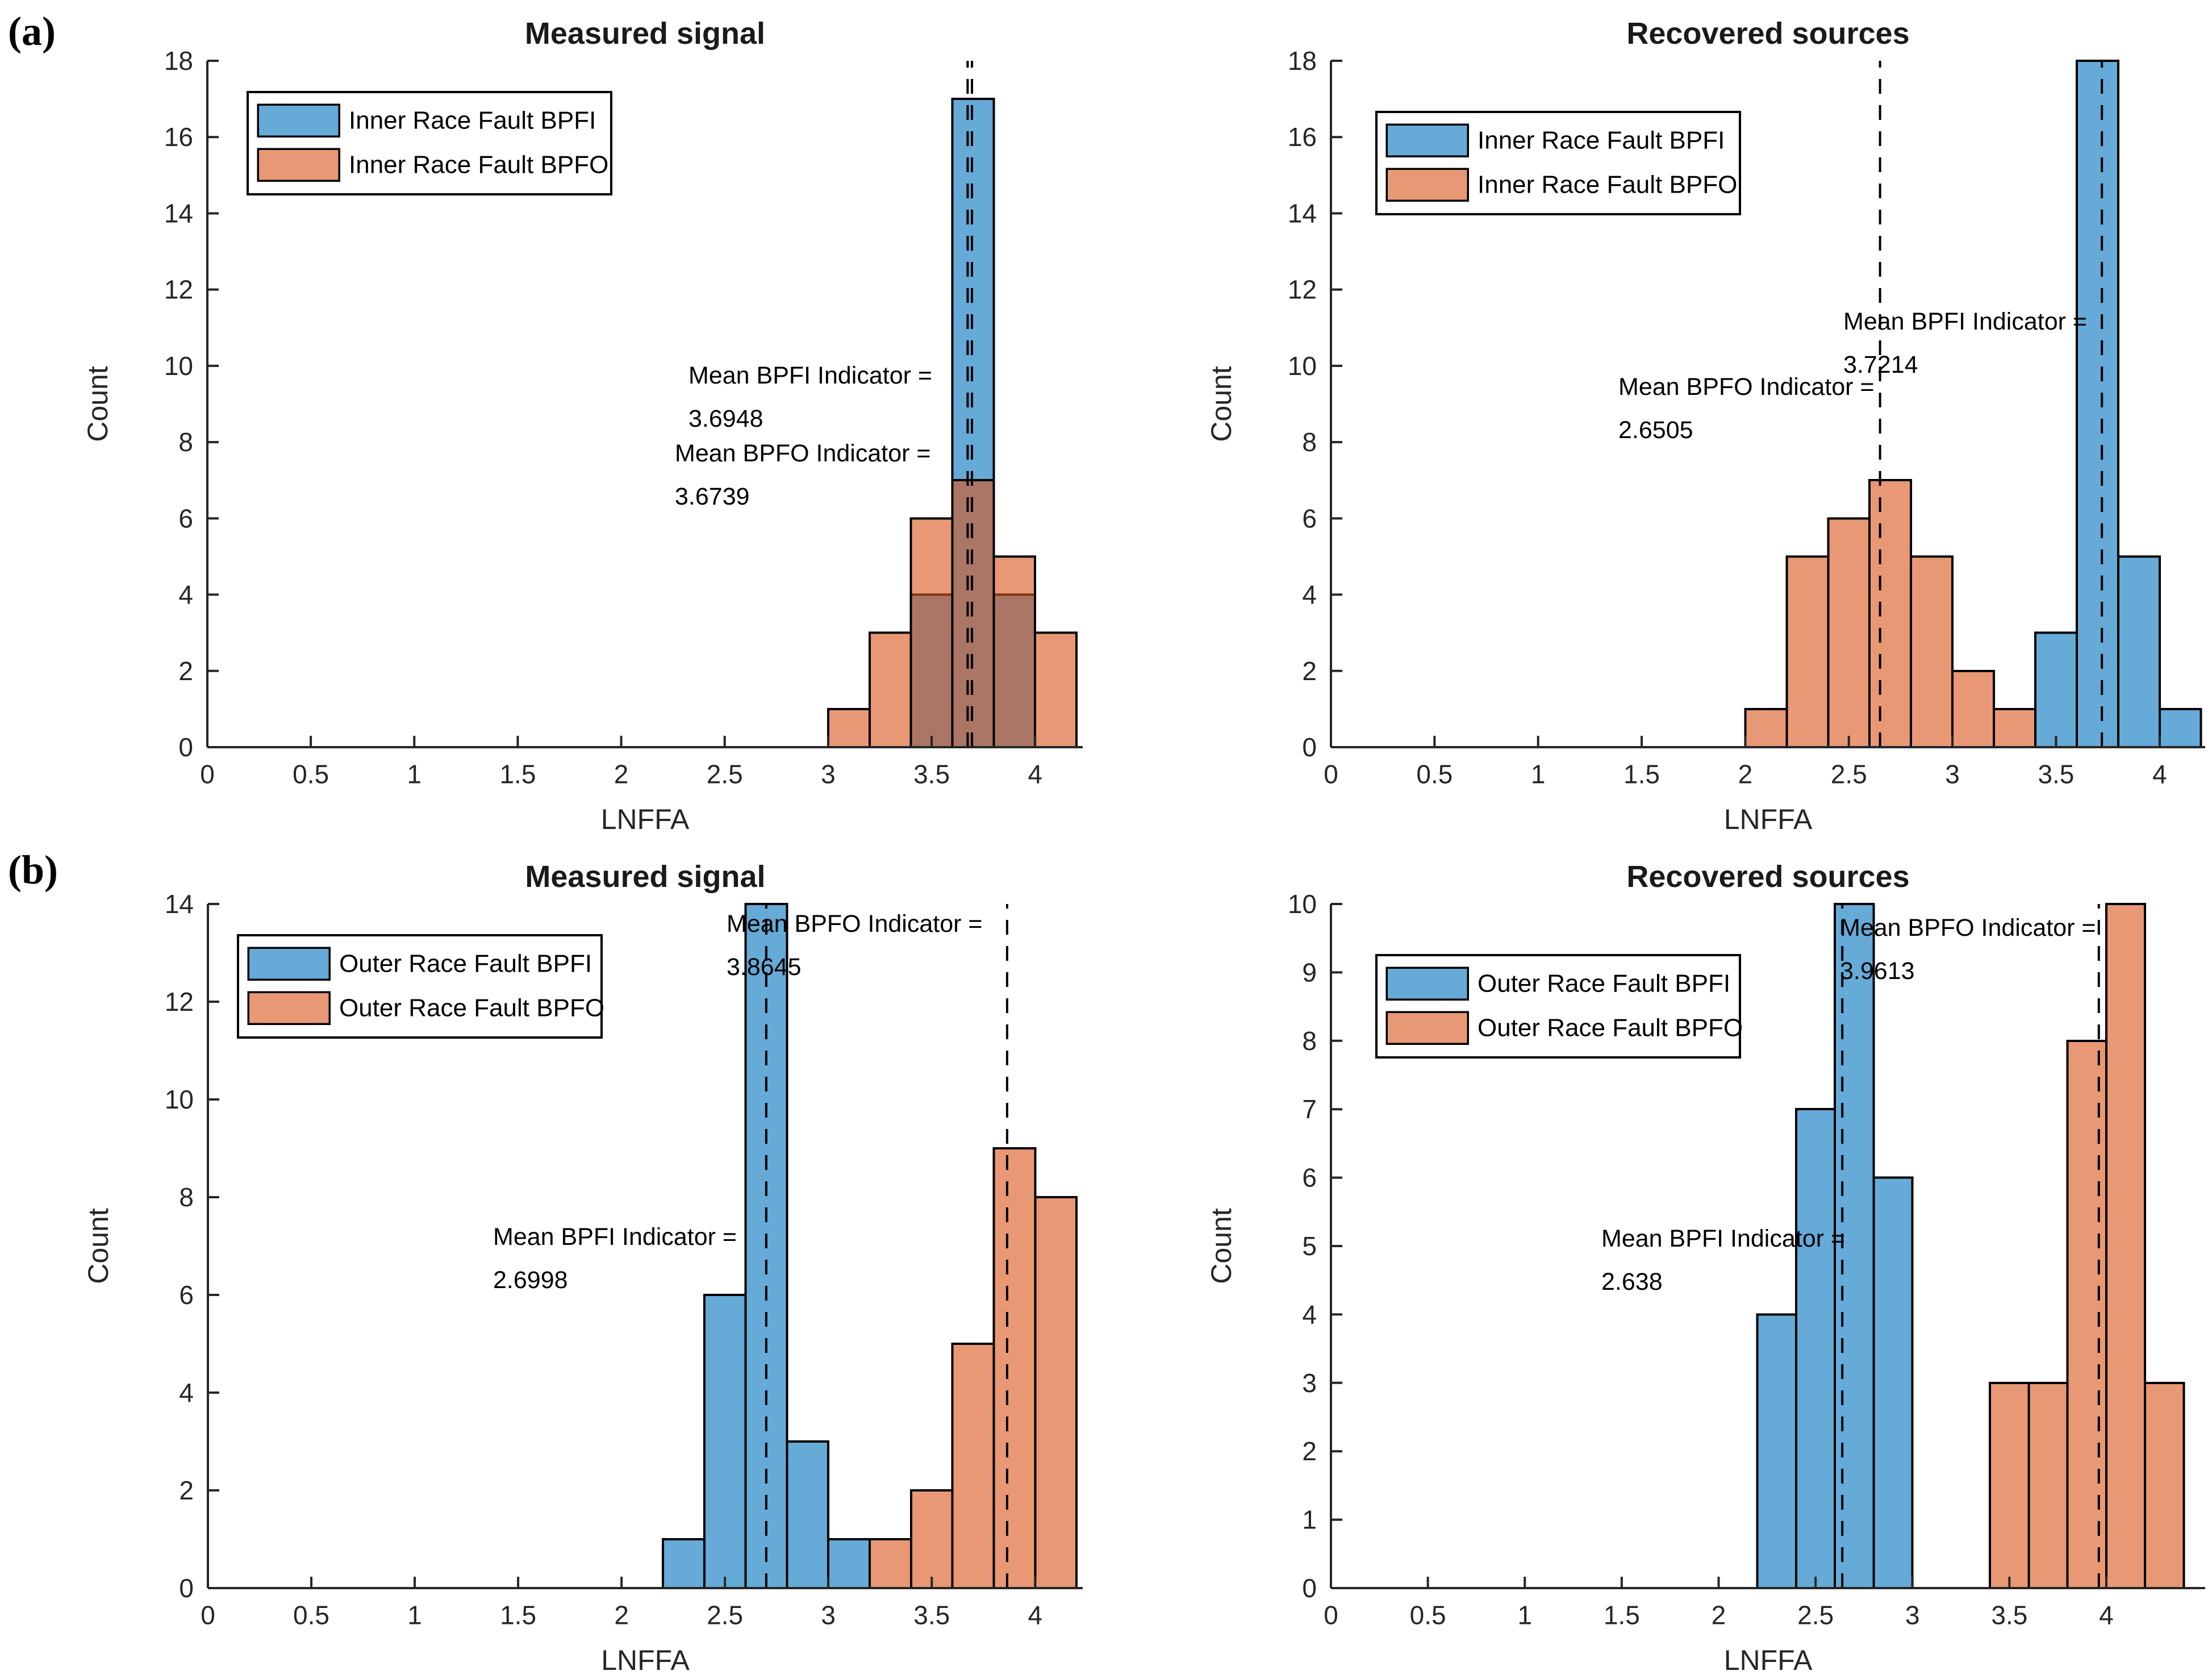 Image resolution: width=2212 pixels, height=1679 pixels. I want to click on panel-title: Measured signal, so click(645, 877).